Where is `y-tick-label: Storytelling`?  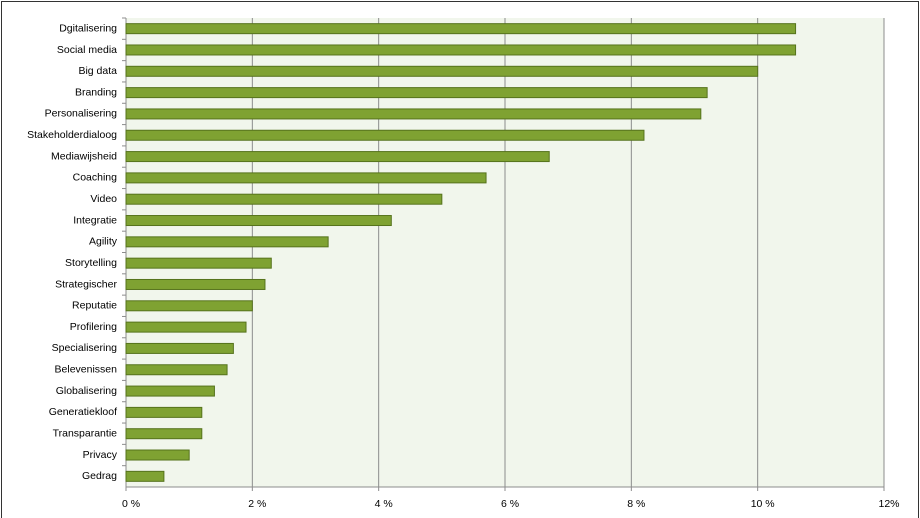 y-tick-label: Storytelling is located at coordinates (91, 263).